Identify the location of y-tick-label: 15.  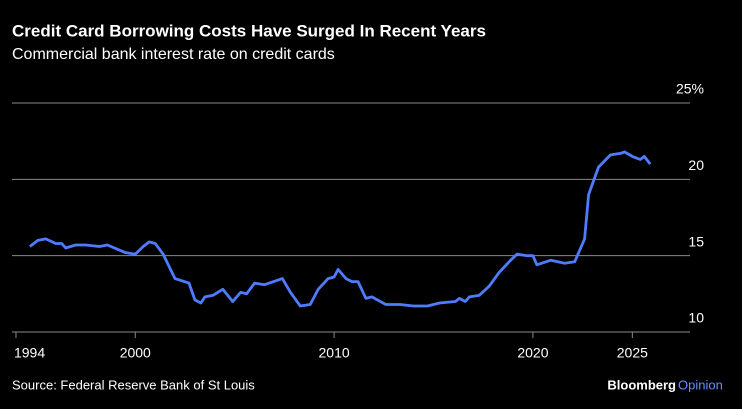
(696, 241).